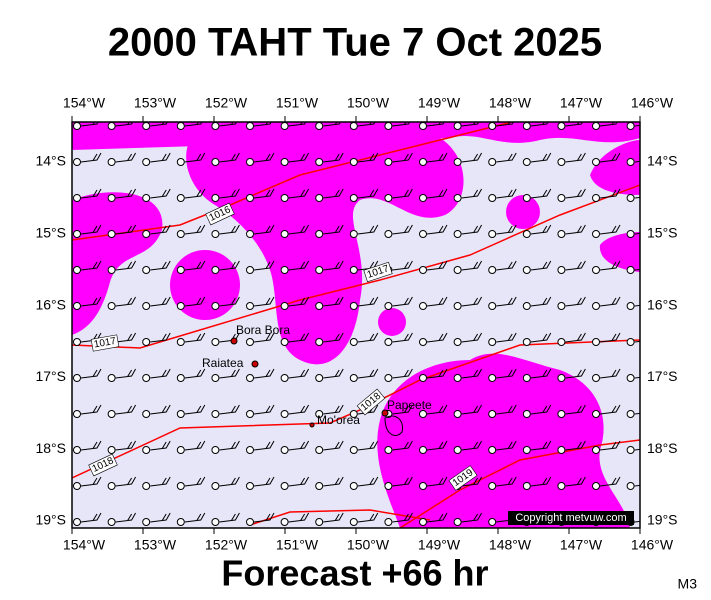 This screenshot has height=600, width=711. I want to click on lat-label: 14°S, so click(662, 161).